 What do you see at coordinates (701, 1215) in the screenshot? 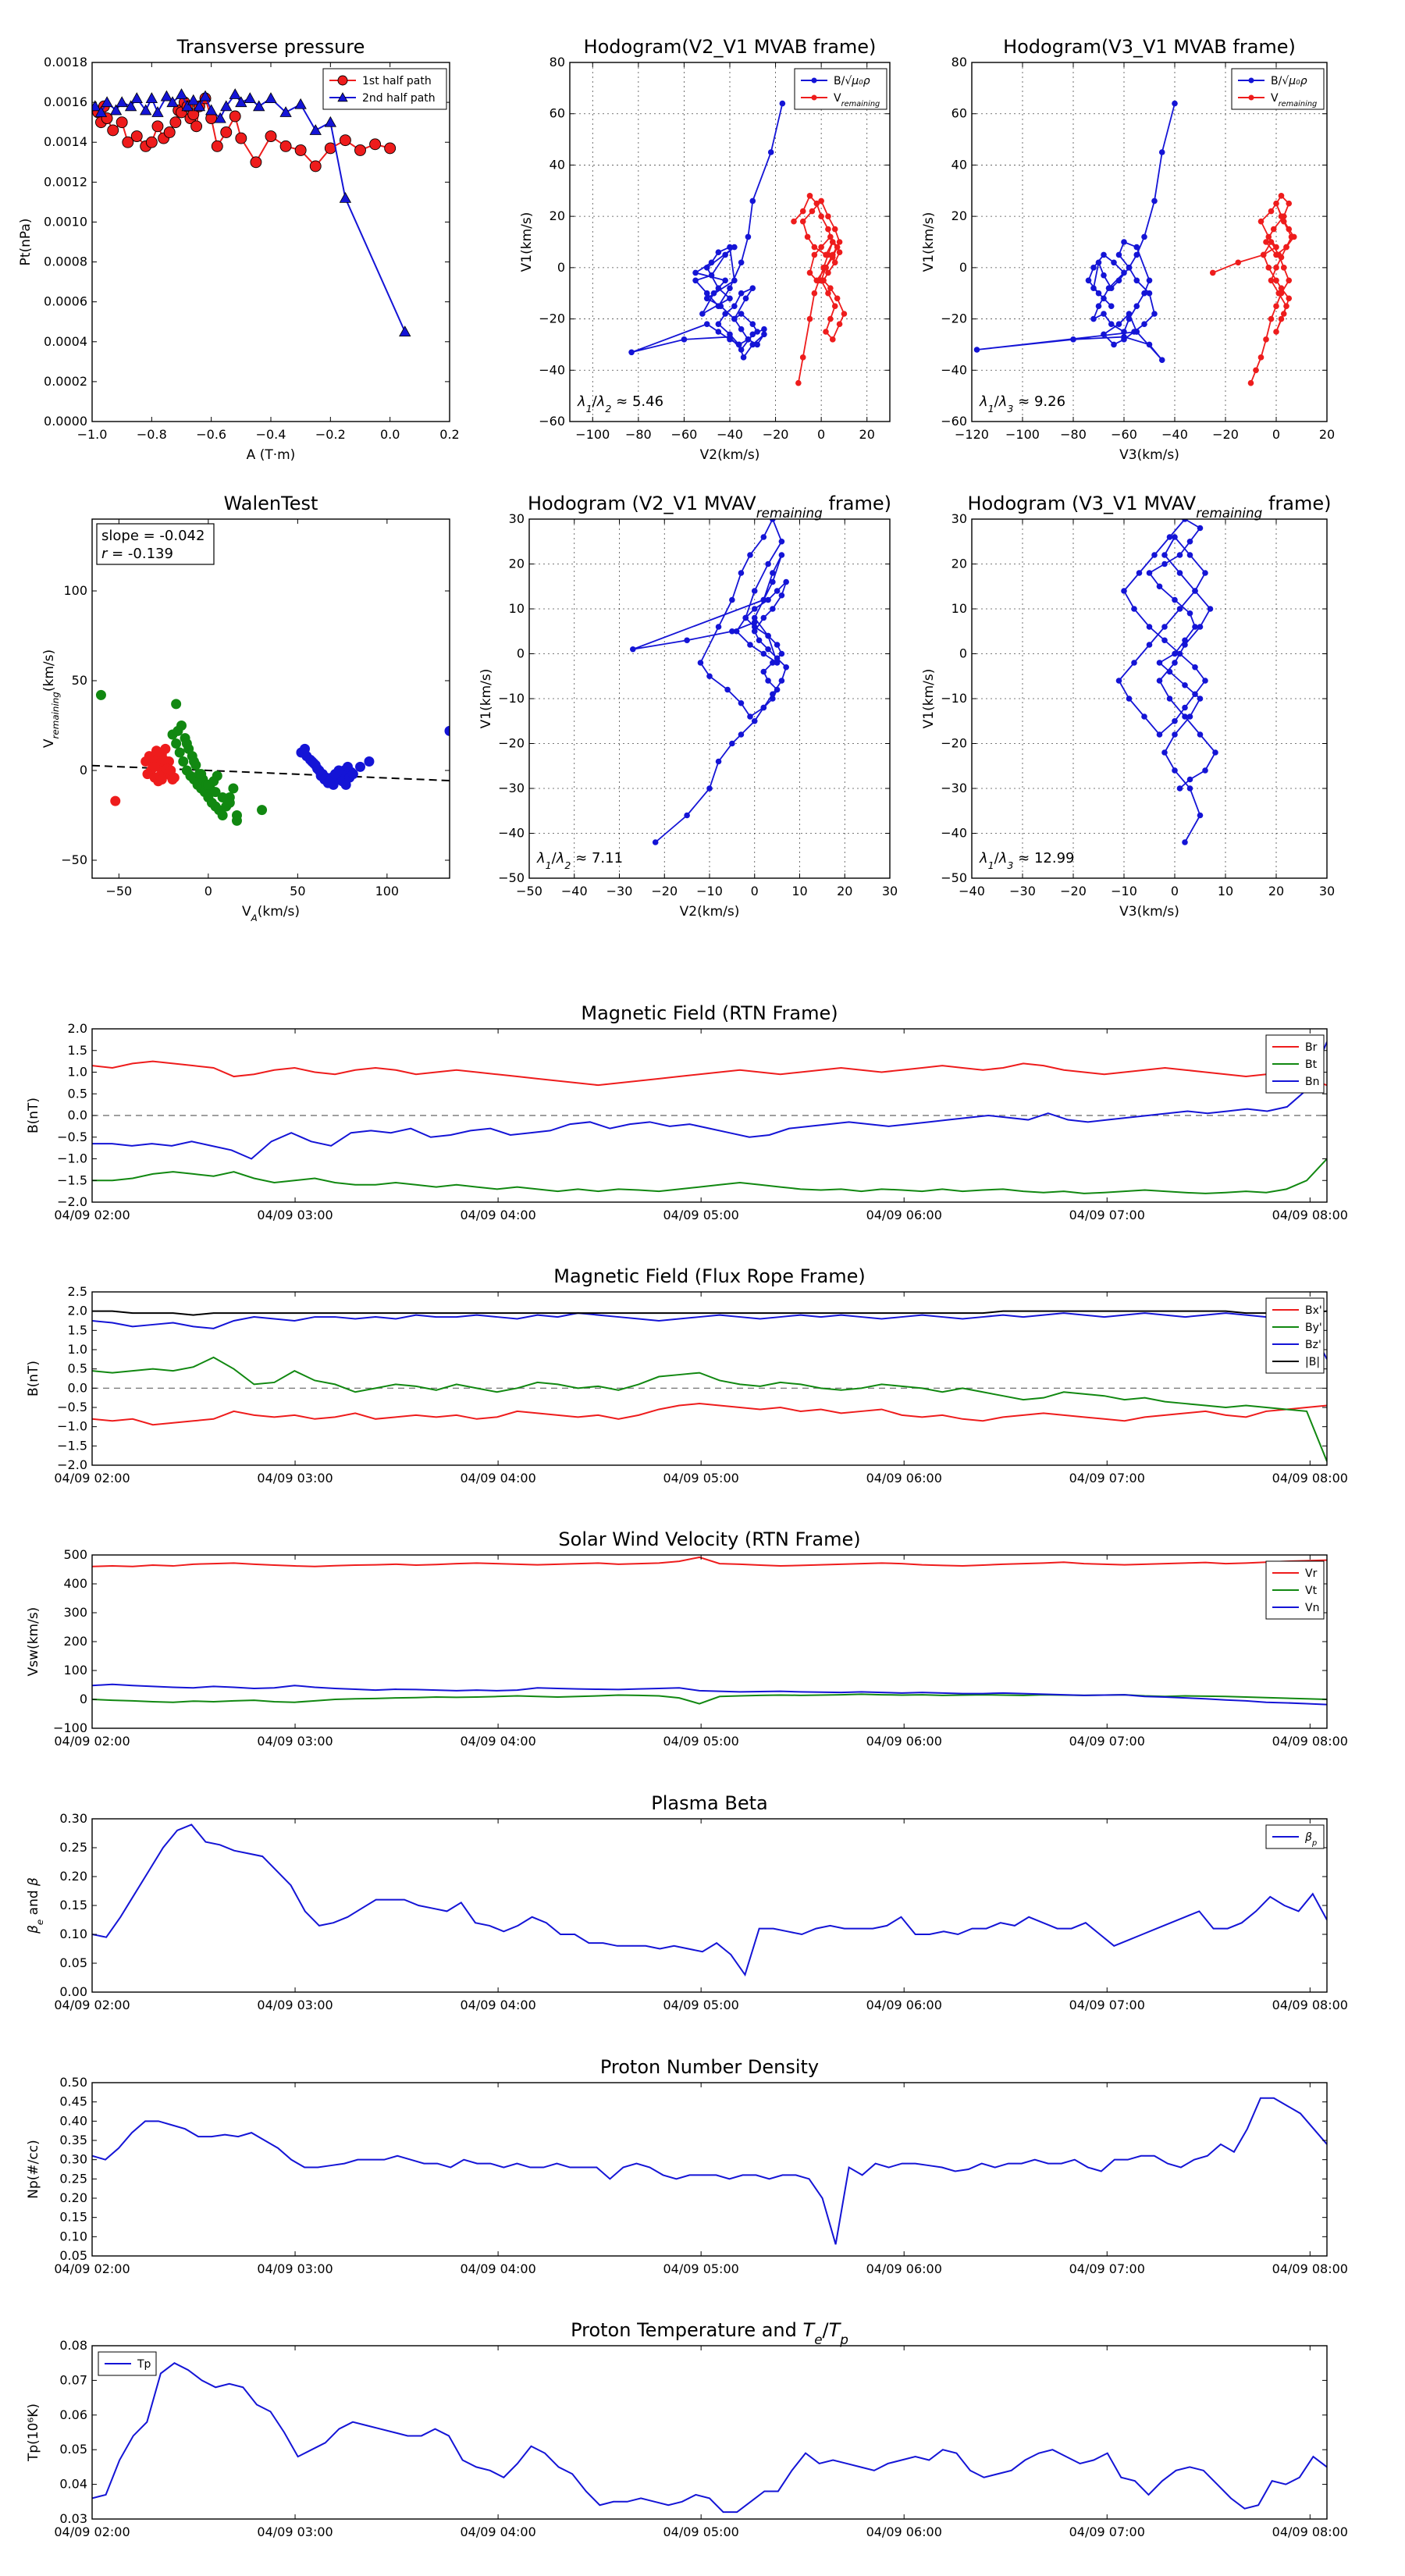
I see `x-tick-label: 04/09 05:00` at bounding box center [701, 1215].